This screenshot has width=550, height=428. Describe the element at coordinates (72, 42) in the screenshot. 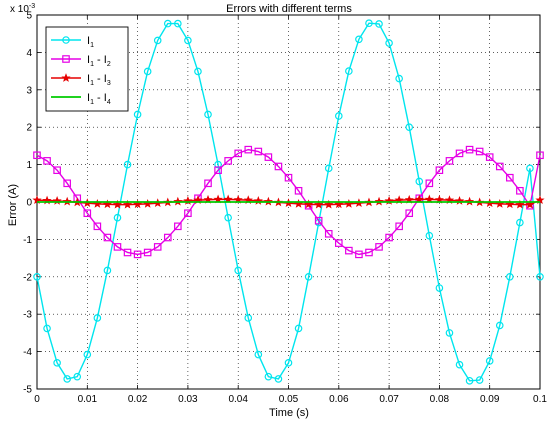

I see `legend-entry: I1` at that location.